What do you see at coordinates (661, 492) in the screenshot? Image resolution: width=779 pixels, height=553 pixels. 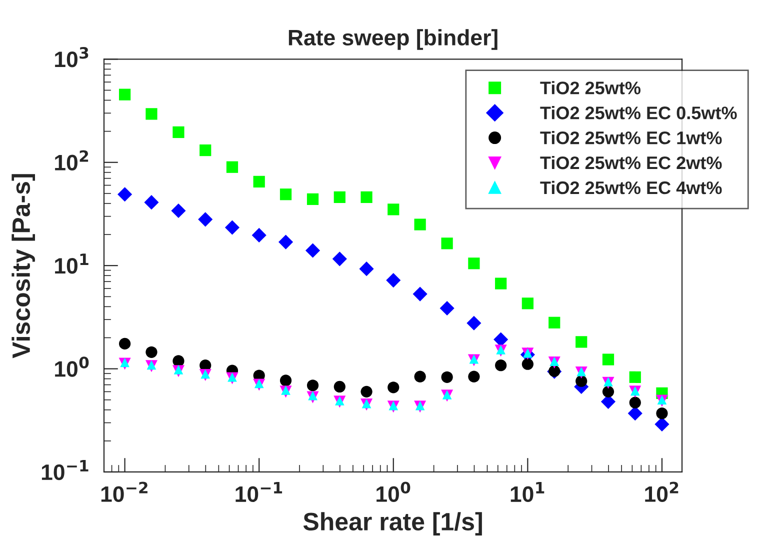 I see `x-tick-label: 10$^{2}$` at bounding box center [661, 492].